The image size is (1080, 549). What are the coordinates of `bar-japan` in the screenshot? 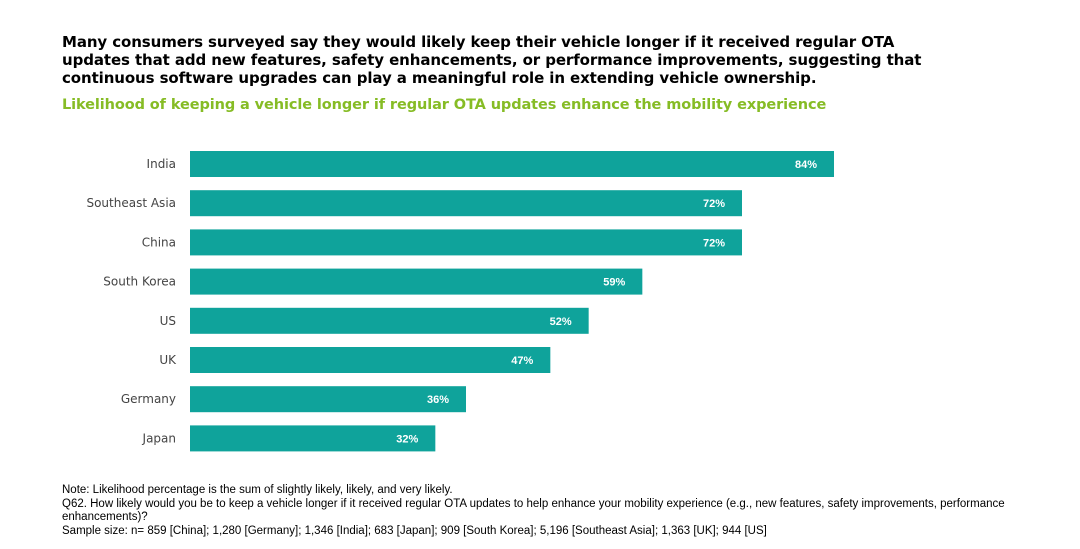 It's located at (313, 438).